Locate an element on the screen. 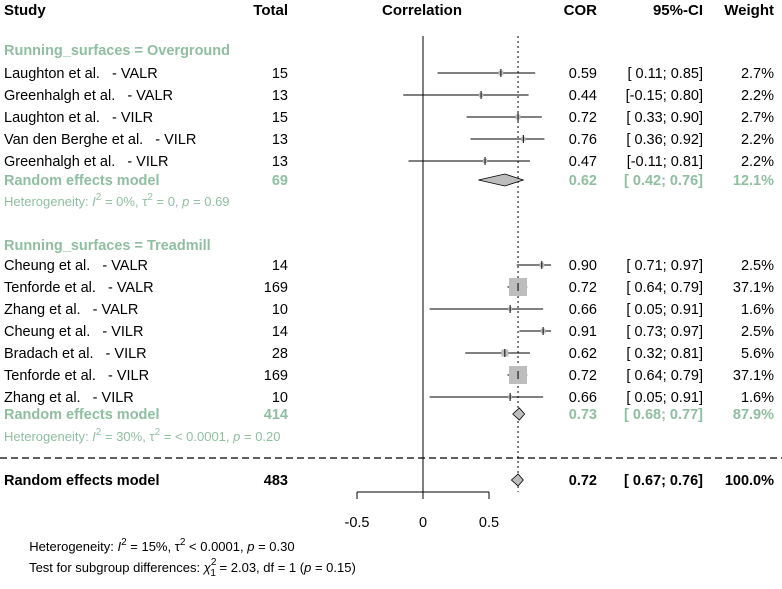 This screenshot has width=782, height=589. study-cor: 0.66 is located at coordinates (583, 398).